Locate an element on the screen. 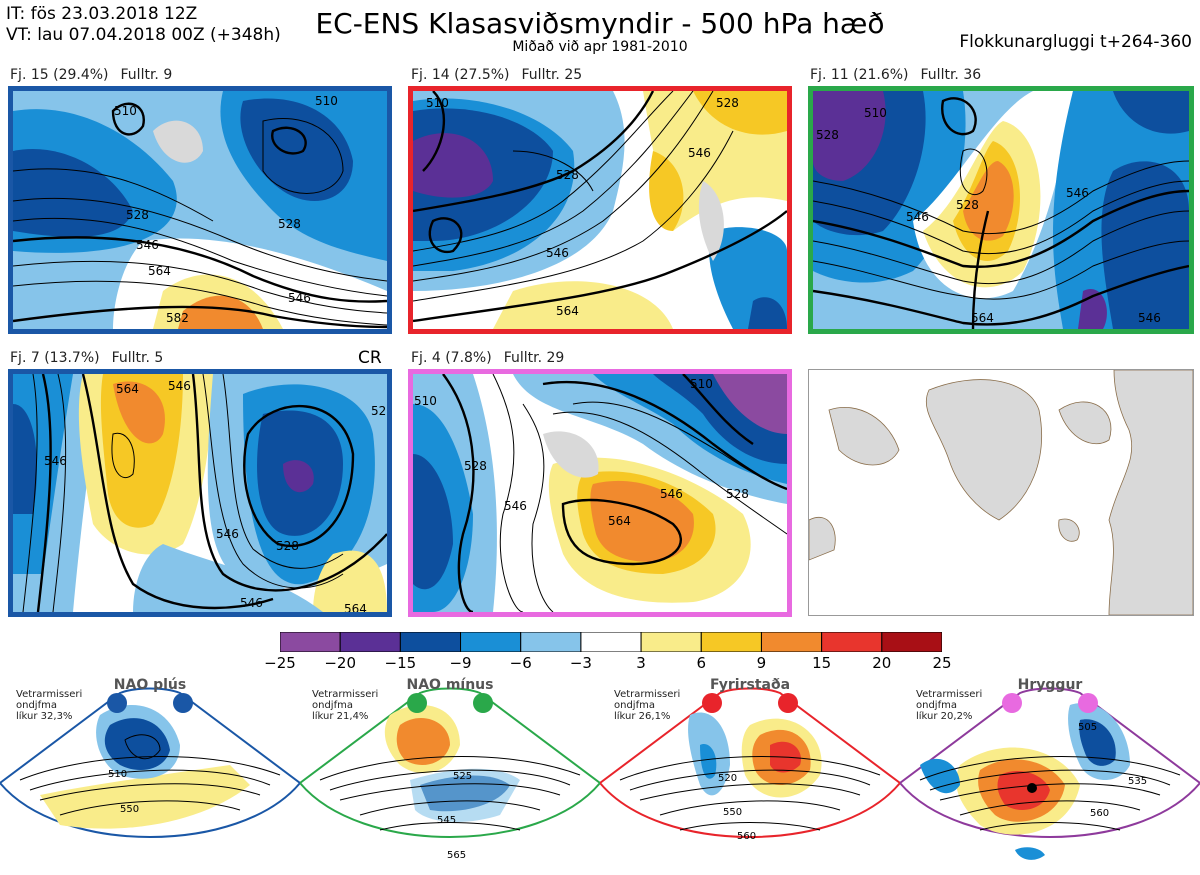 The width and height of the screenshot is (1200, 875). panel-cluster: Fj. 7 (13.7%) is located at coordinates (55, 358).